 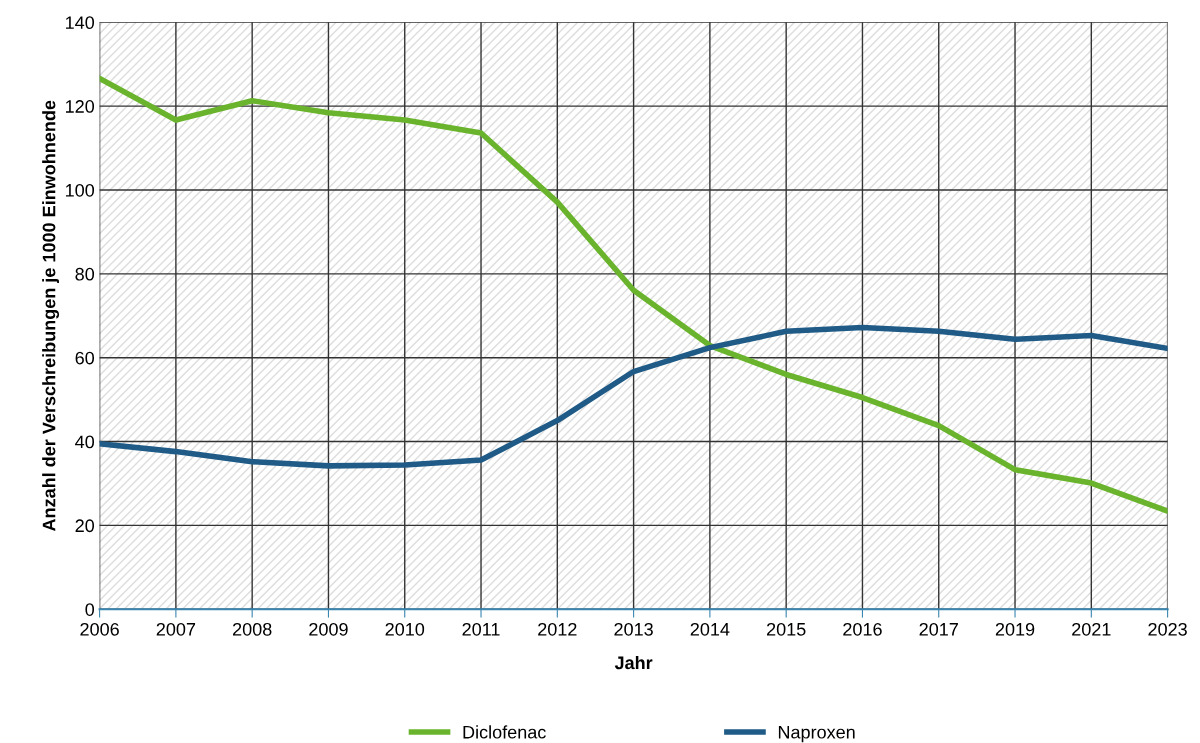 I want to click on y-tick-label: 140, so click(x=80, y=23).